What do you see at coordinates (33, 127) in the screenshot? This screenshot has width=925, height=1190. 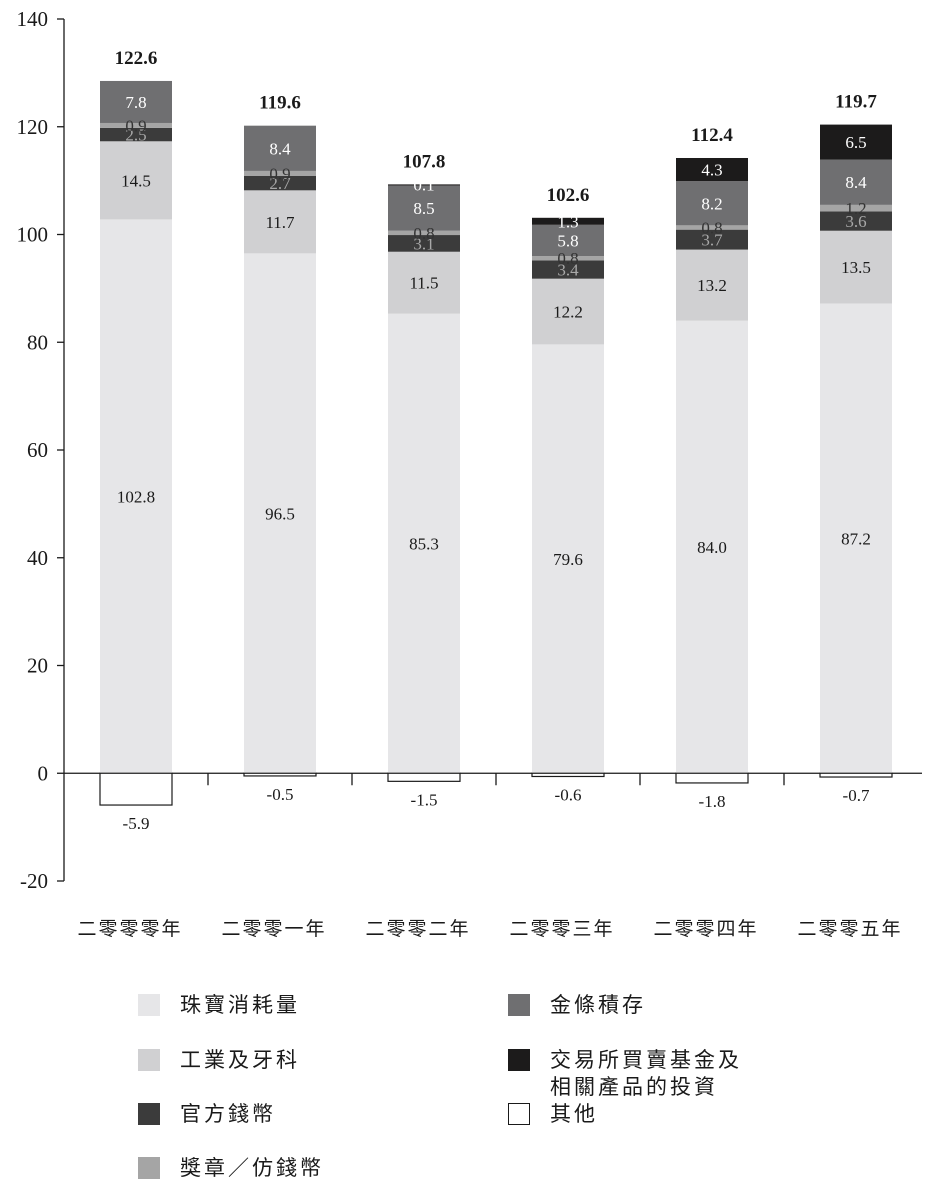 I see `y-tick-label: 120` at bounding box center [33, 127].